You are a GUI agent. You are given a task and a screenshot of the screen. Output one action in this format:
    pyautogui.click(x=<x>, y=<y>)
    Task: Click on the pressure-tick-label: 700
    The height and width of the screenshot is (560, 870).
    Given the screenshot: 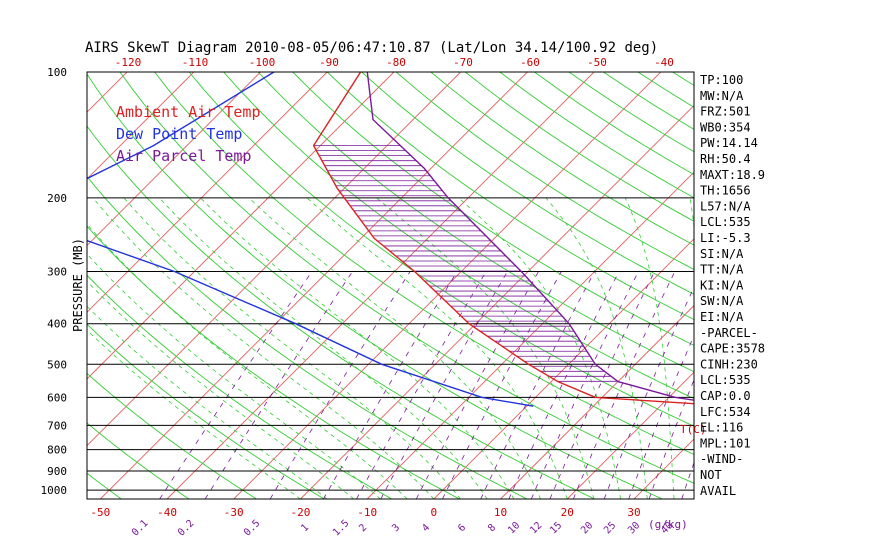 What is the action you would take?
    pyautogui.click(x=57, y=425)
    